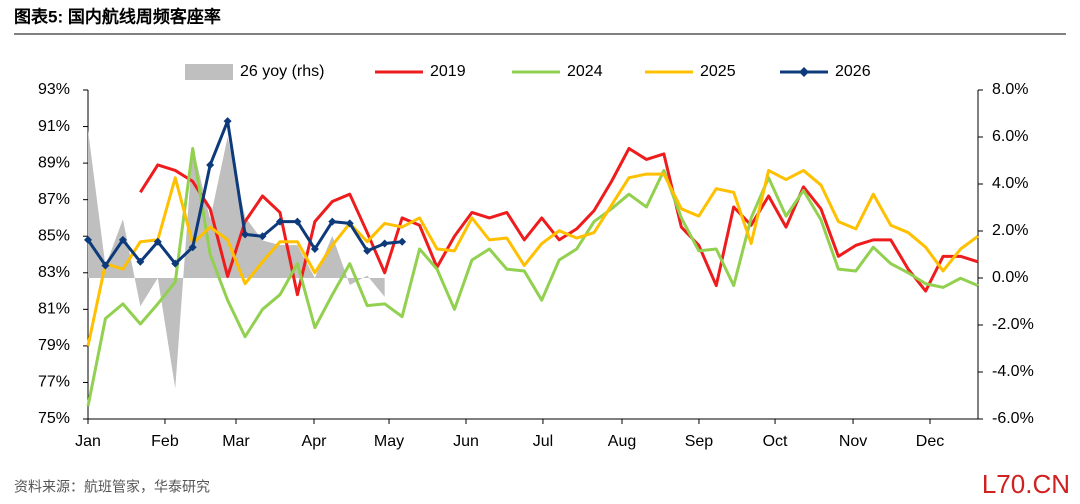 This screenshot has width=1080, height=504. Describe the element at coordinates (315, 441) in the screenshot. I see `x-tick-label: Apr` at that location.